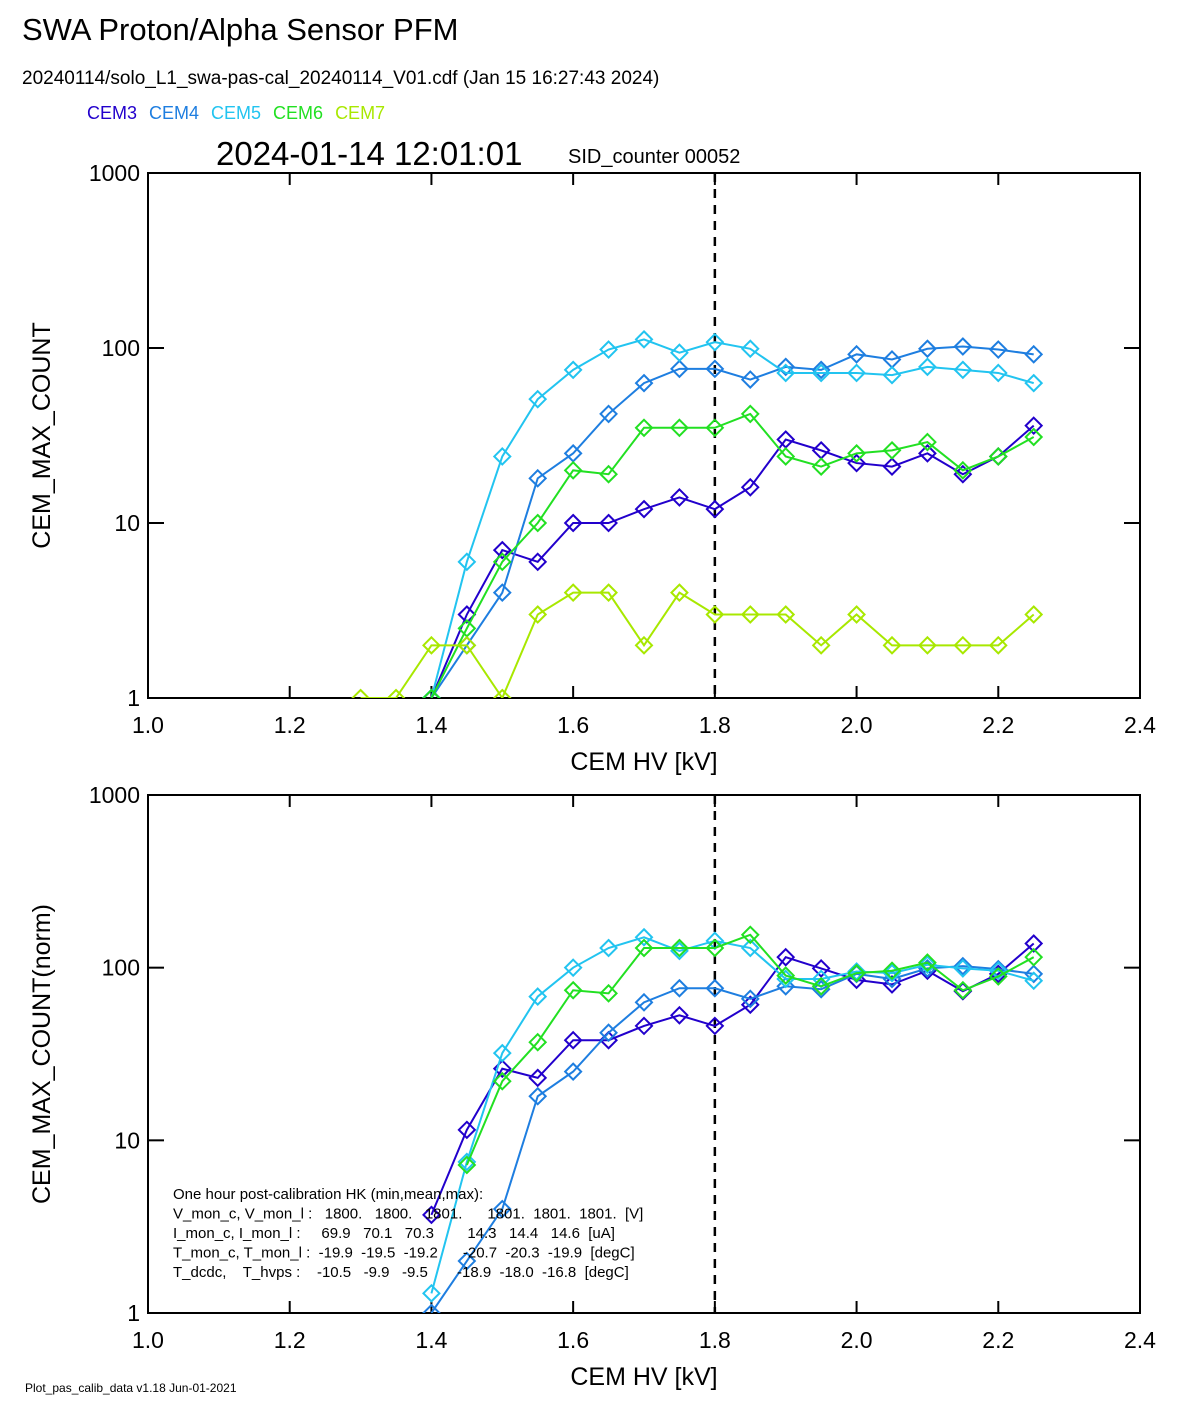 The width and height of the screenshot is (1201, 1411). What do you see at coordinates (733, 1119) in the screenshot?
I see `series-group` at bounding box center [733, 1119].